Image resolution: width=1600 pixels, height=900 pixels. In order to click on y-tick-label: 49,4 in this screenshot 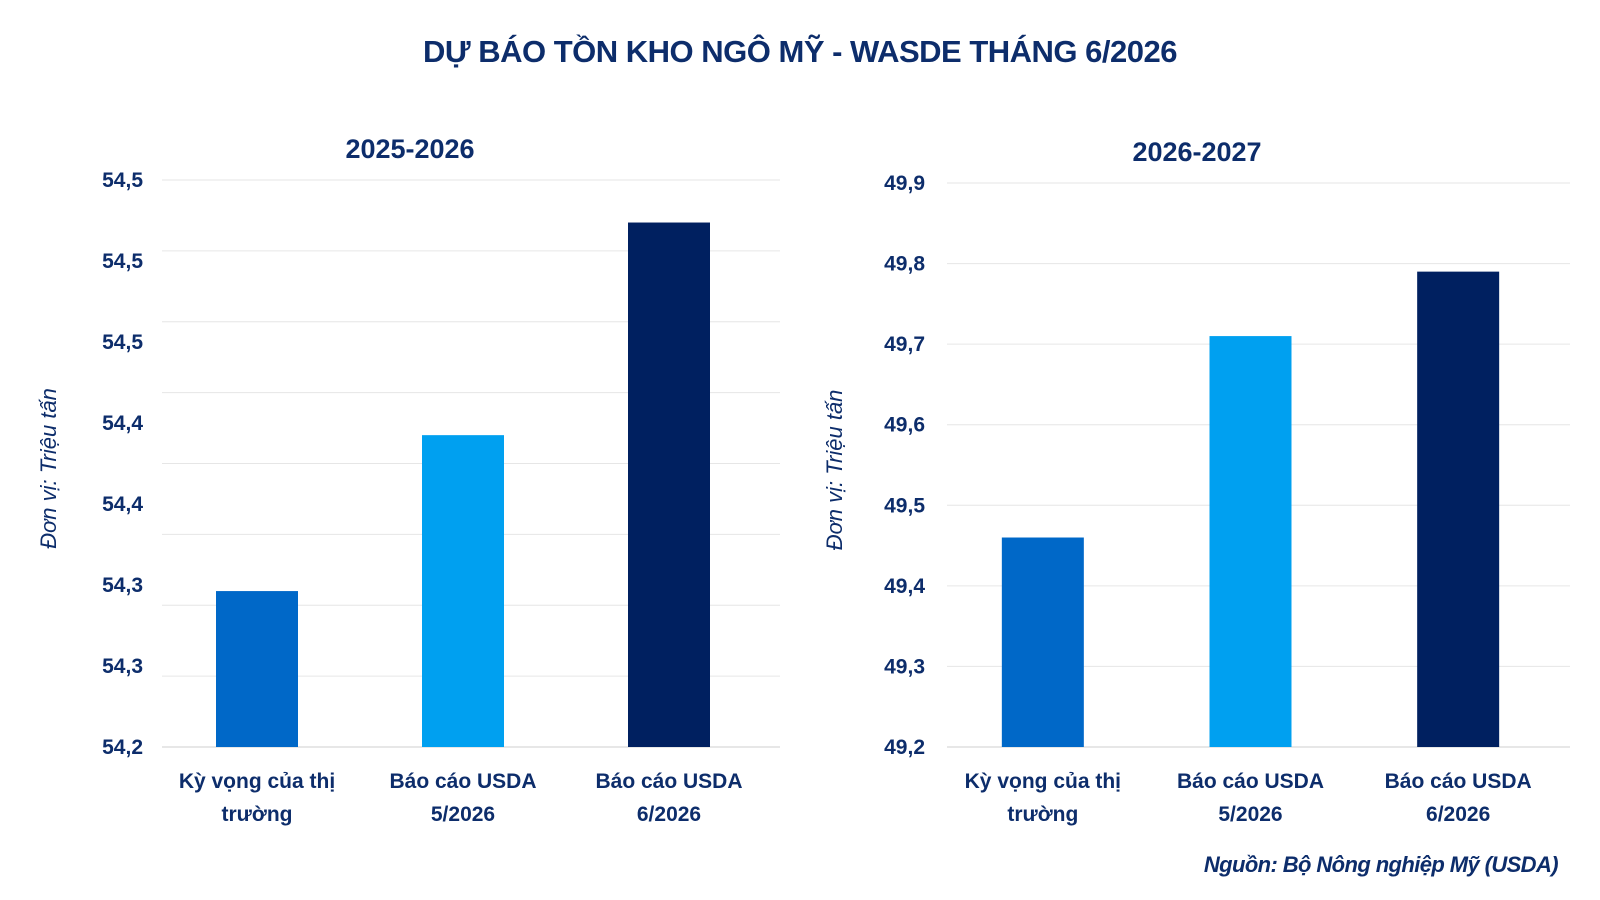, I will do `click(904, 586)`.